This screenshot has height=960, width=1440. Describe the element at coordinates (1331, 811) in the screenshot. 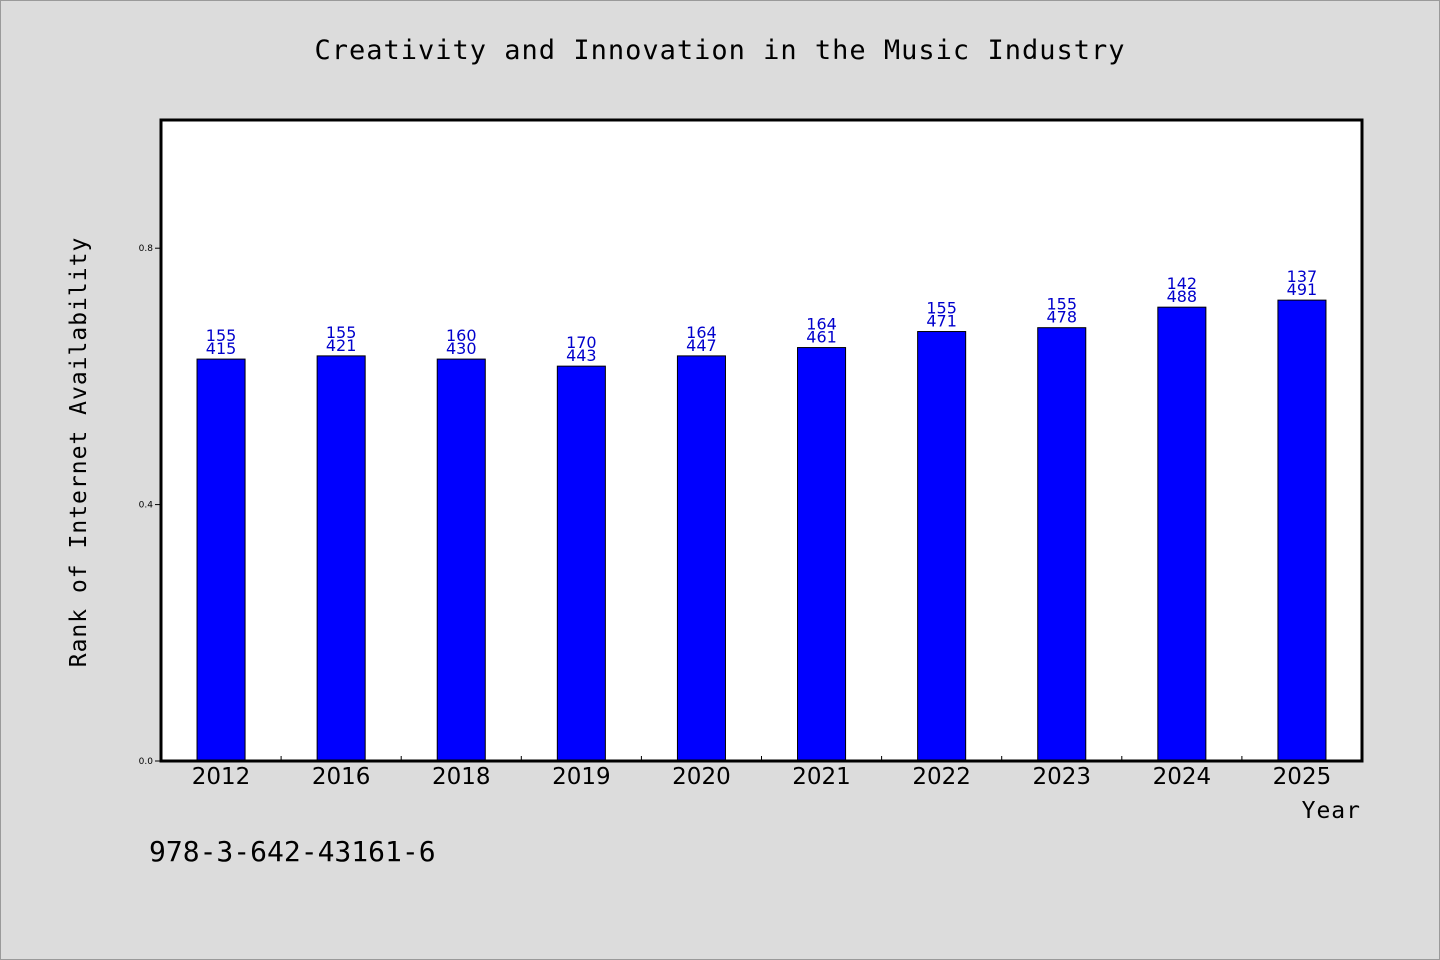

I see `x-axis-title: Year` at that location.